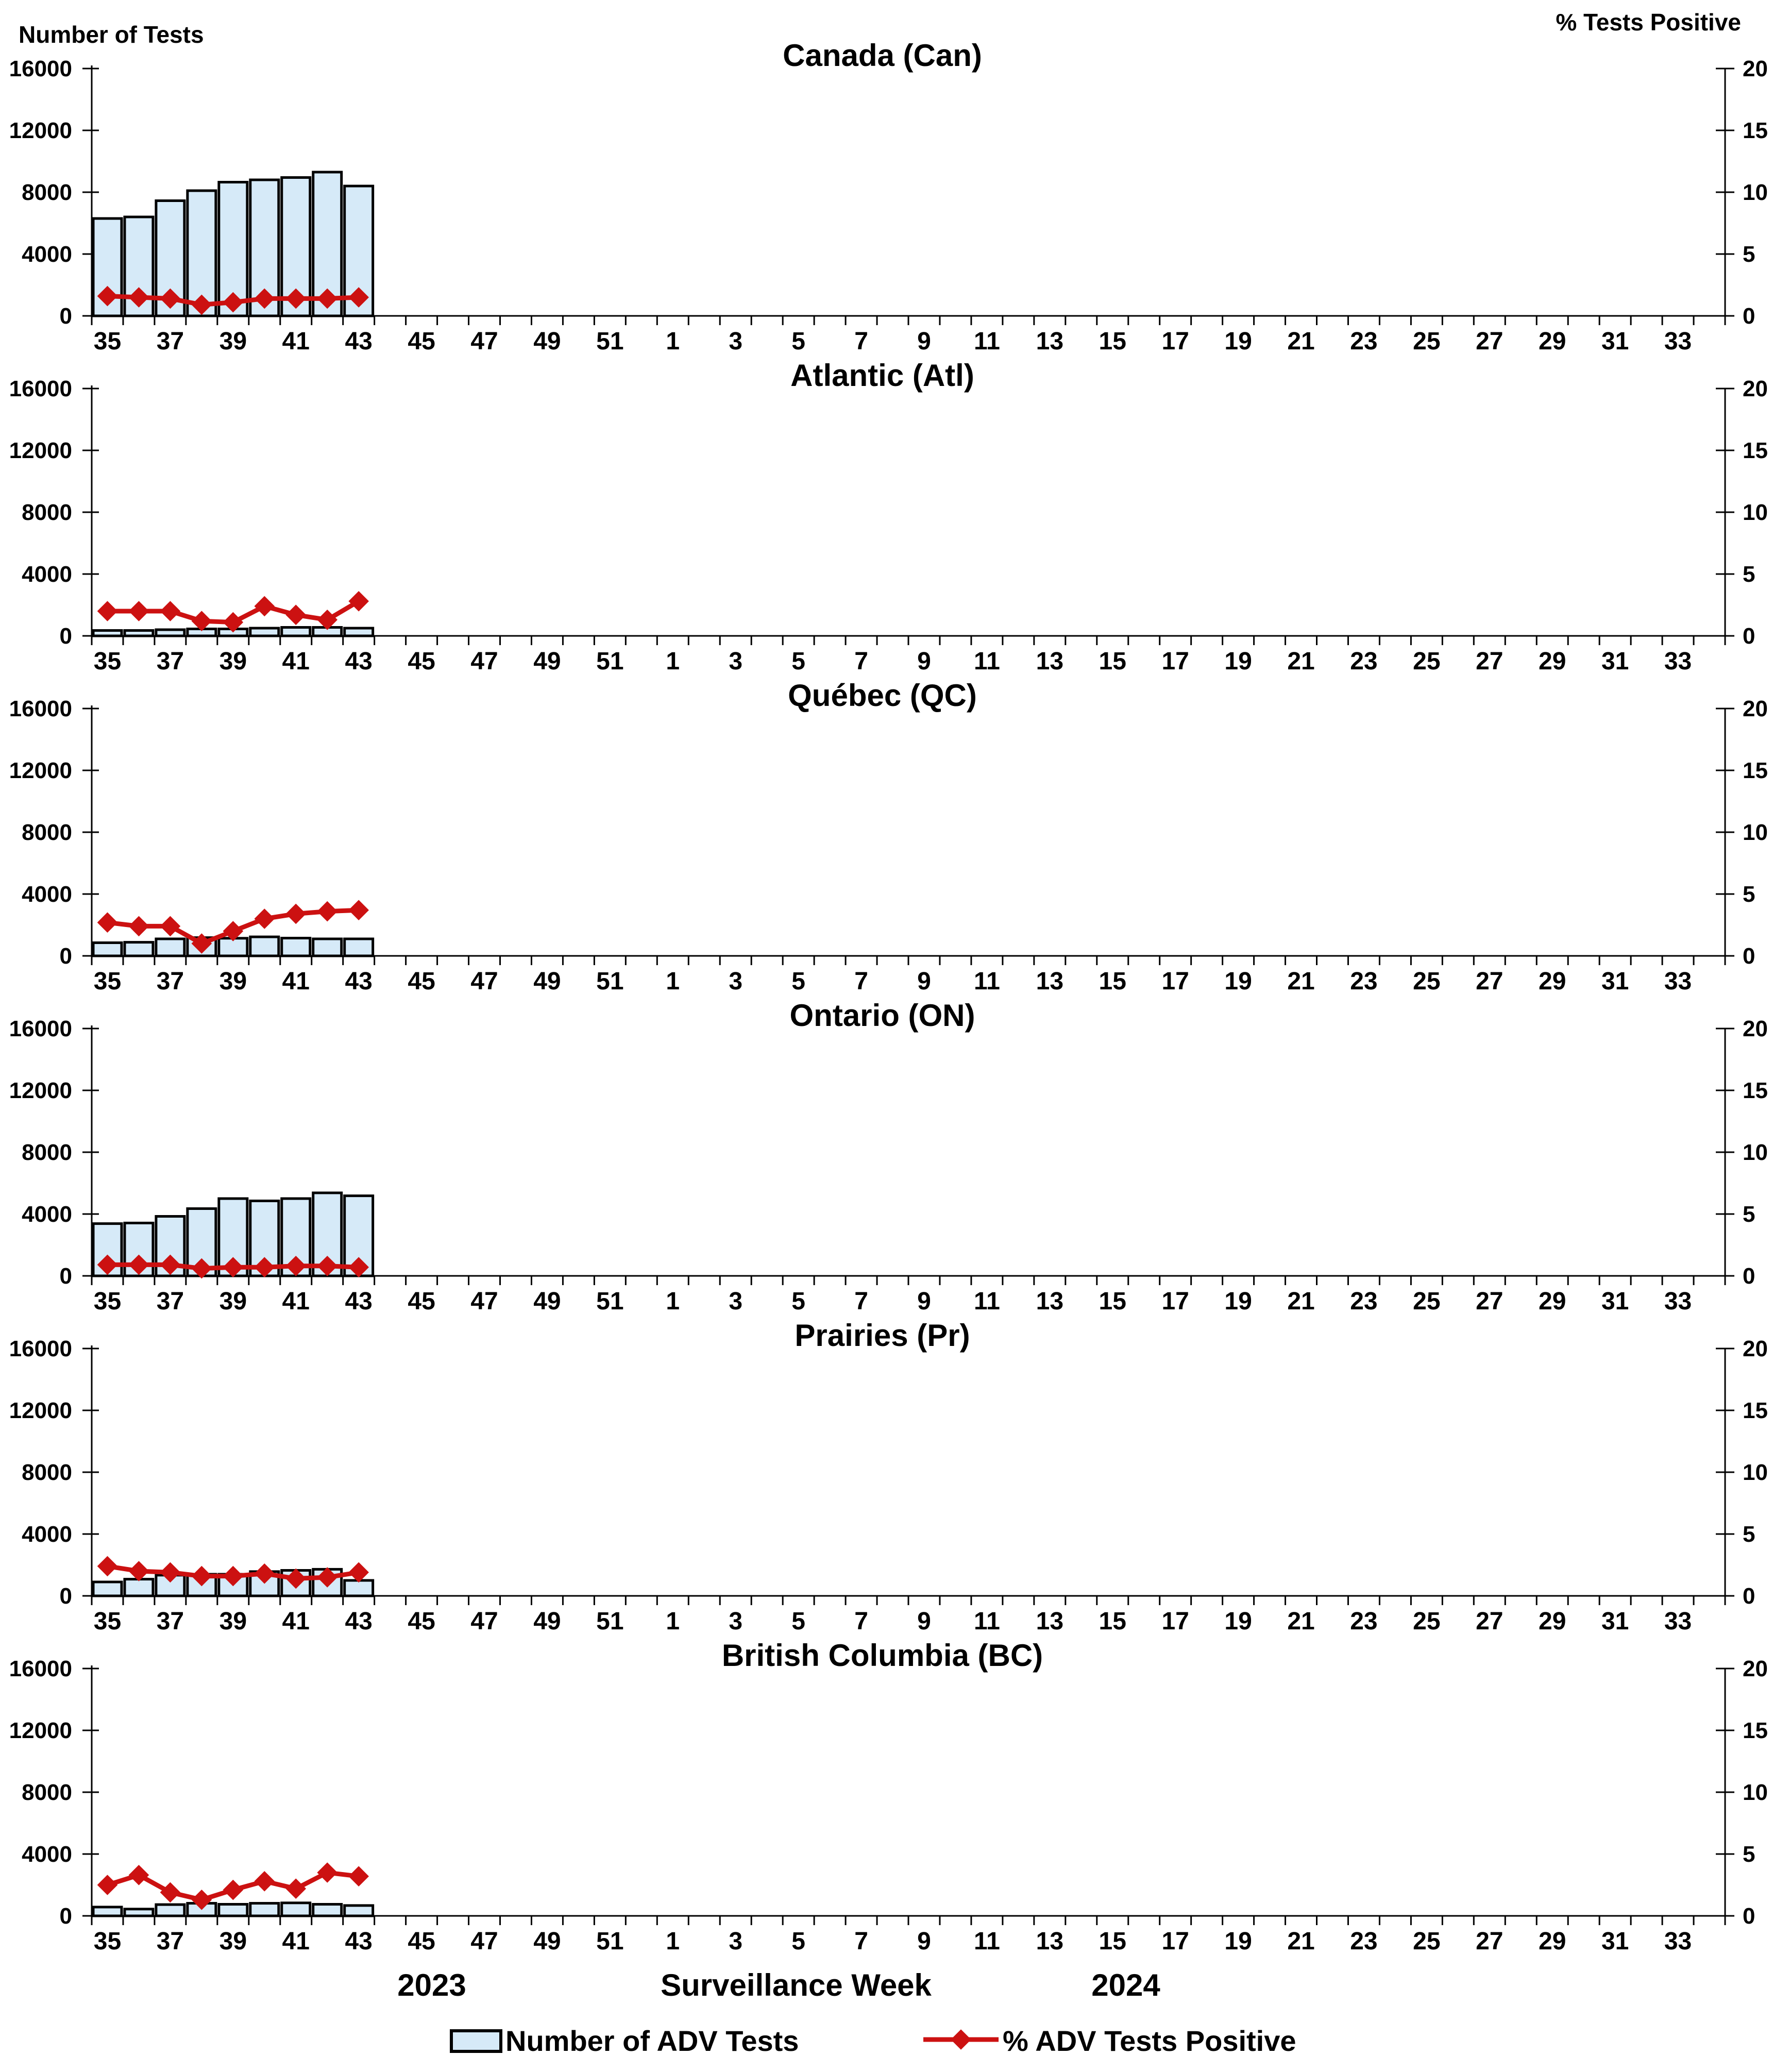 The height and width of the screenshot is (2072, 1773). I want to click on x-axis-week-label: 19, so click(1238, 341).